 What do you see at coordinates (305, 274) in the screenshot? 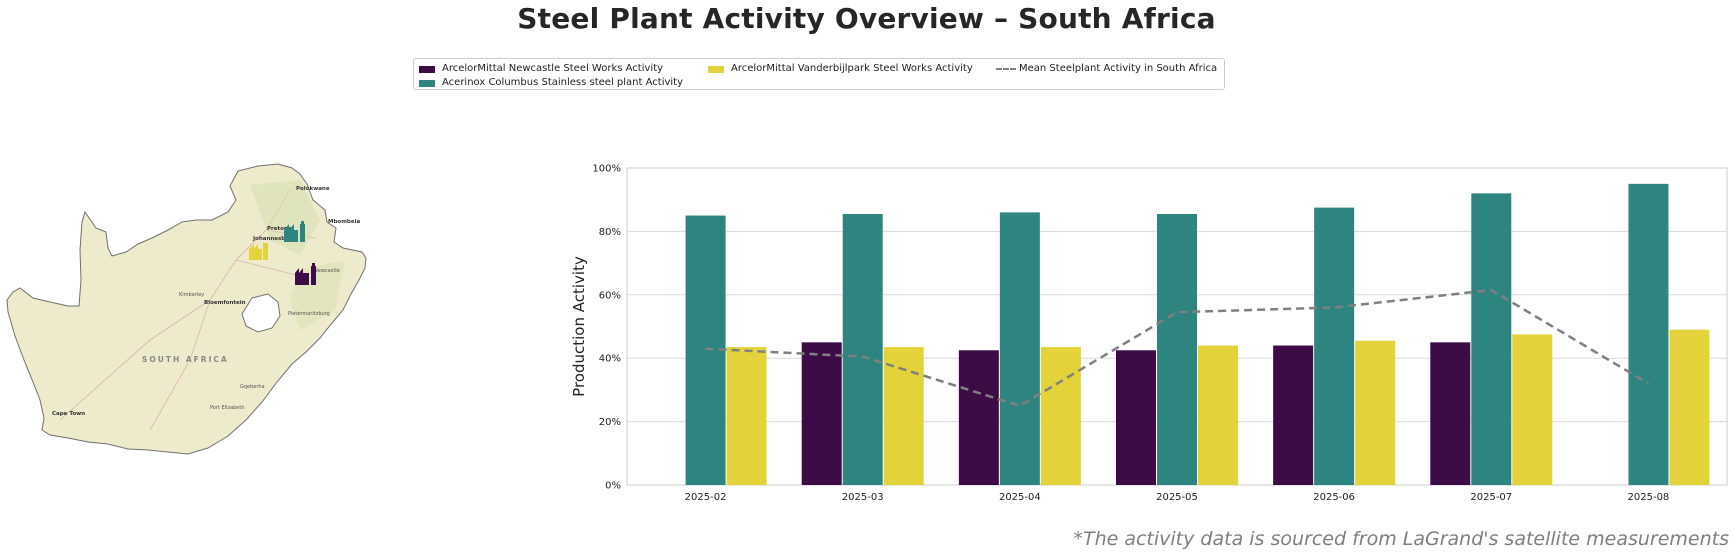
I see `factory-icon-newcastle` at bounding box center [305, 274].